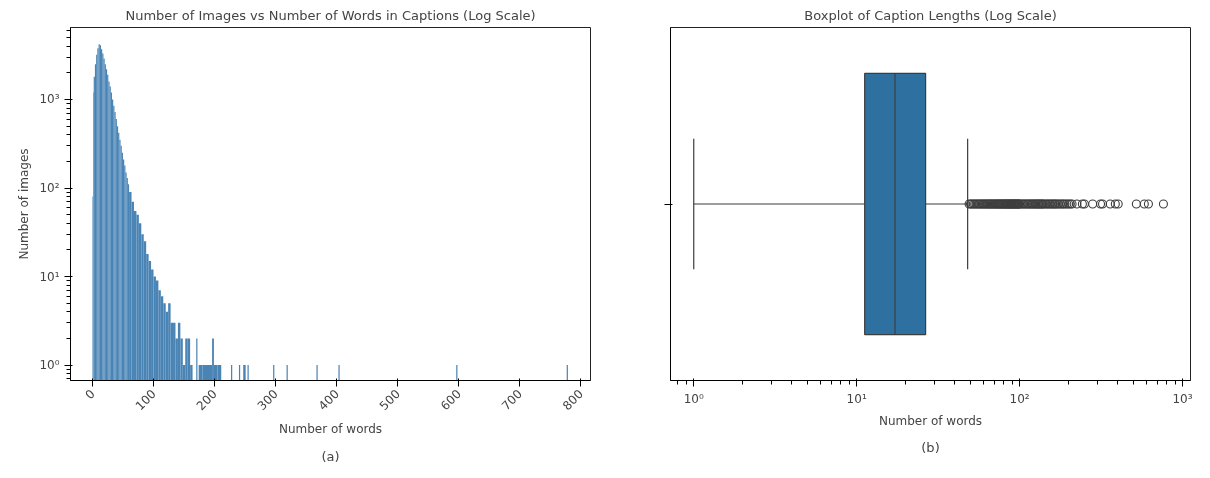 The image size is (1210, 478). What do you see at coordinates (49, 365) in the screenshot?
I see `y-tick-label: 10⁰` at bounding box center [49, 365].